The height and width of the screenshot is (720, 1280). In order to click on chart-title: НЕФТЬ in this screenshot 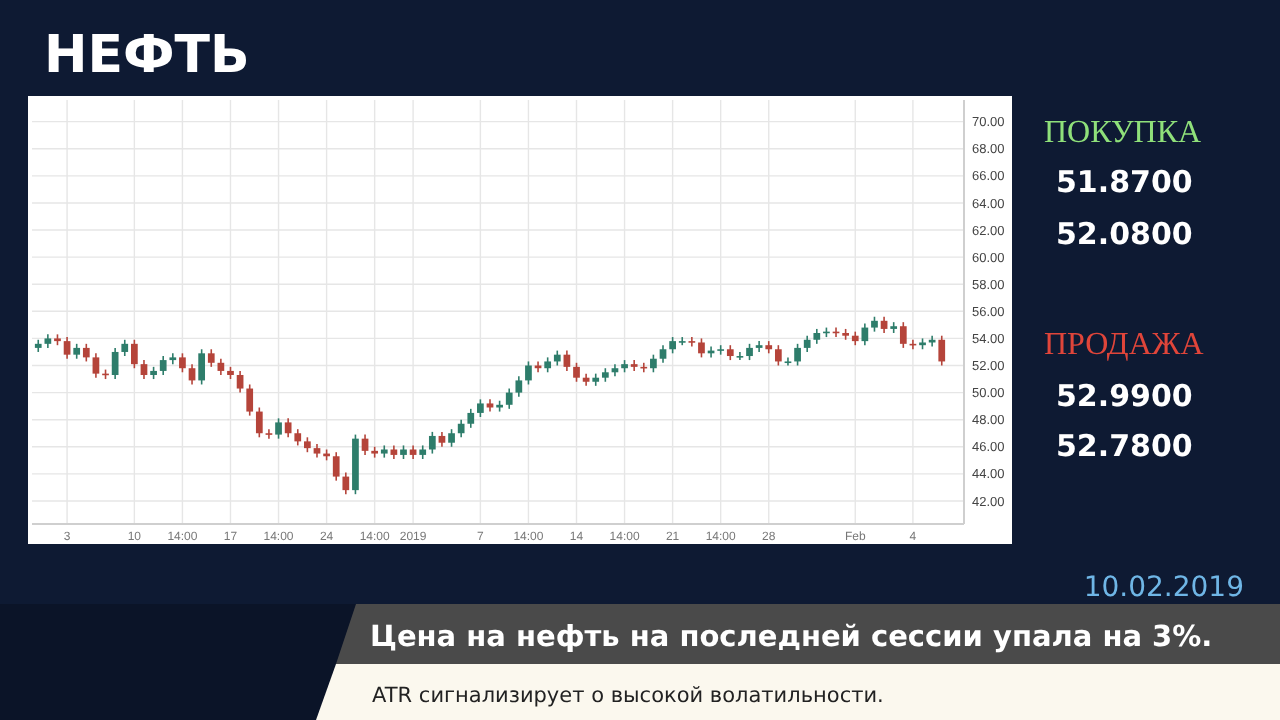, I will do `click(147, 56)`.